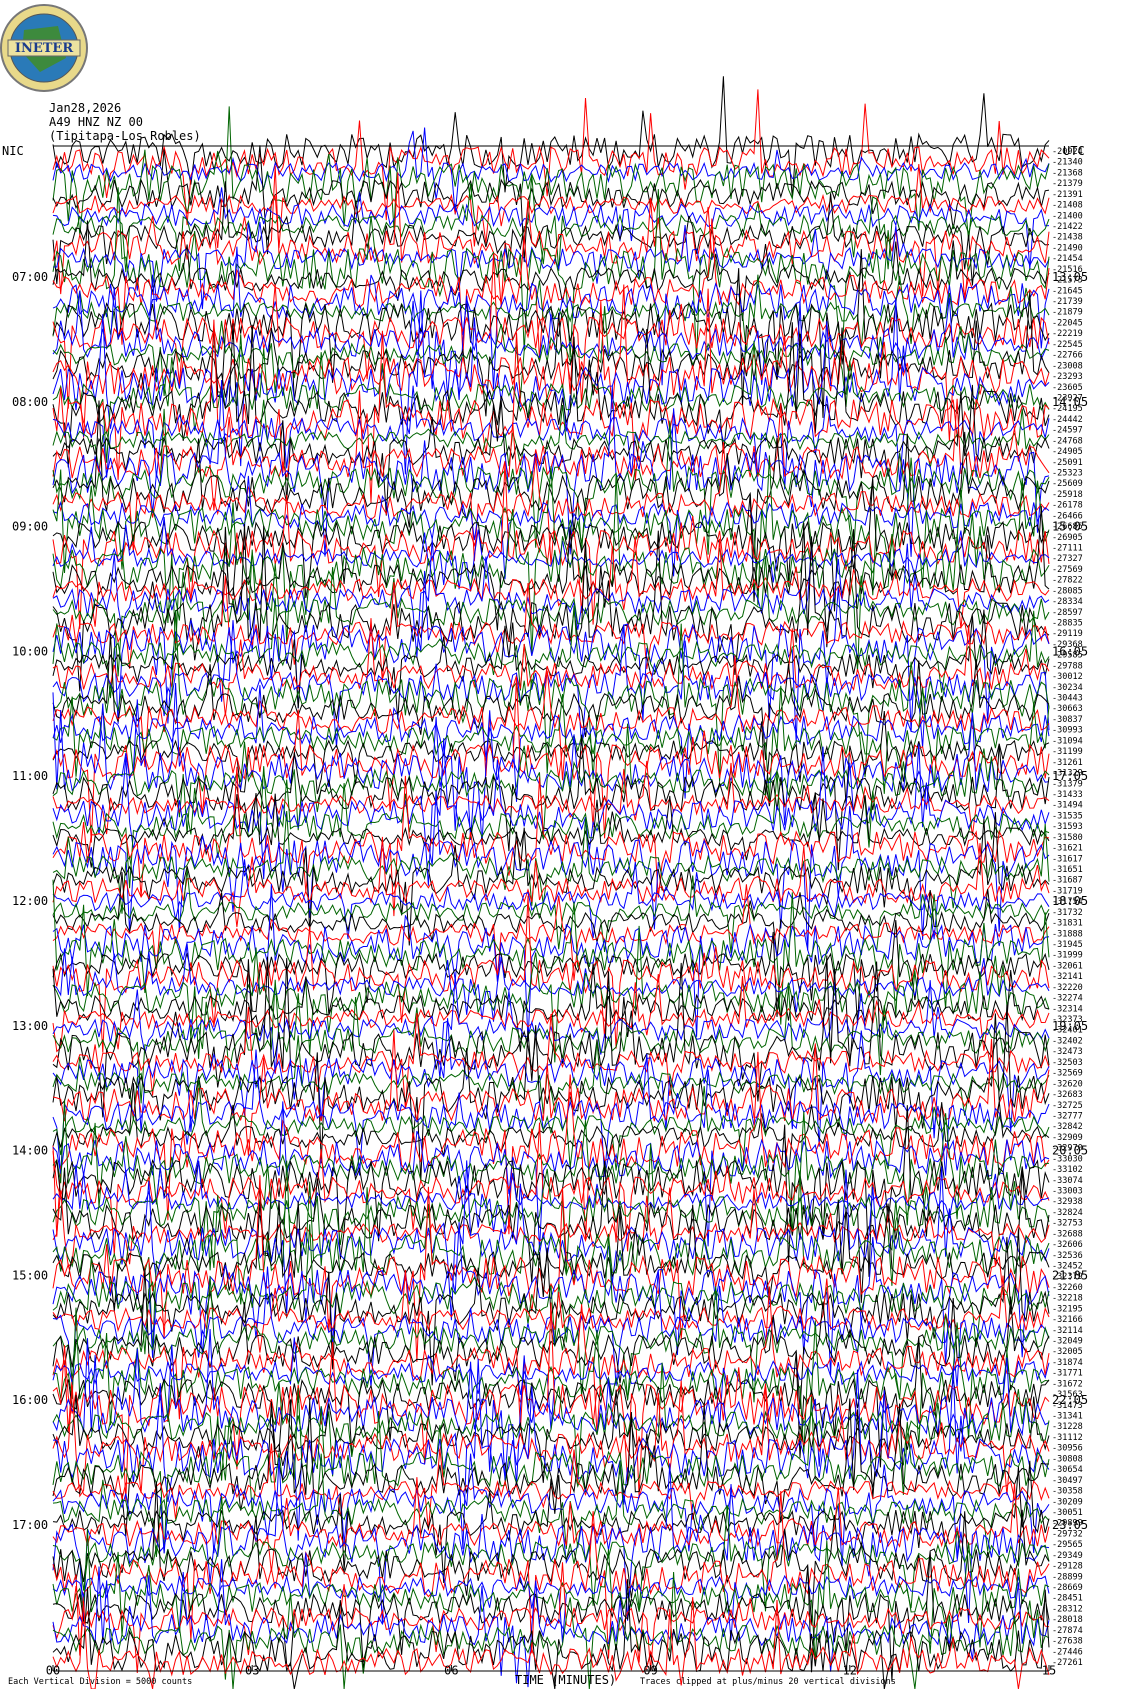 Image resolution: width=1130 pixels, height=1693 pixels. I want to click on row-count: -29788, so click(1067, 666).